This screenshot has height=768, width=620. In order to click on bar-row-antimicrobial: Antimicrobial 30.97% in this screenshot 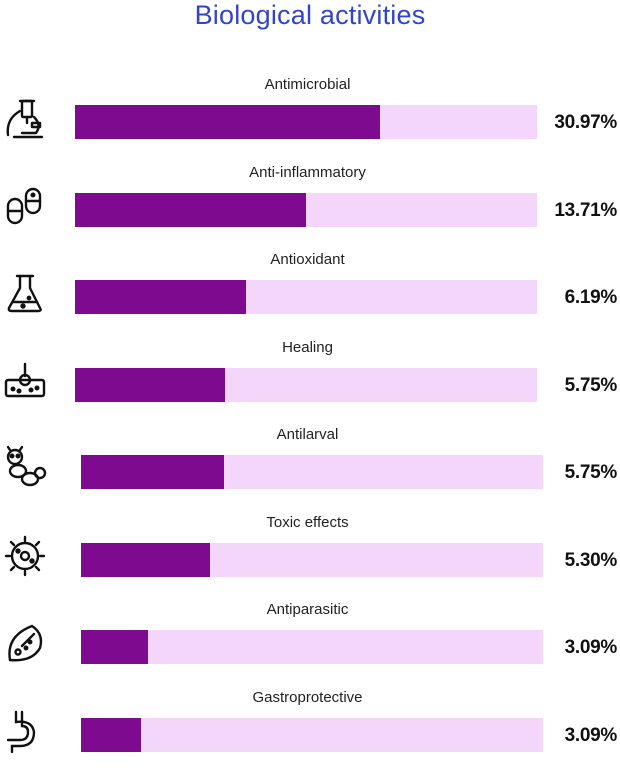, I will do `click(310, 115)`.